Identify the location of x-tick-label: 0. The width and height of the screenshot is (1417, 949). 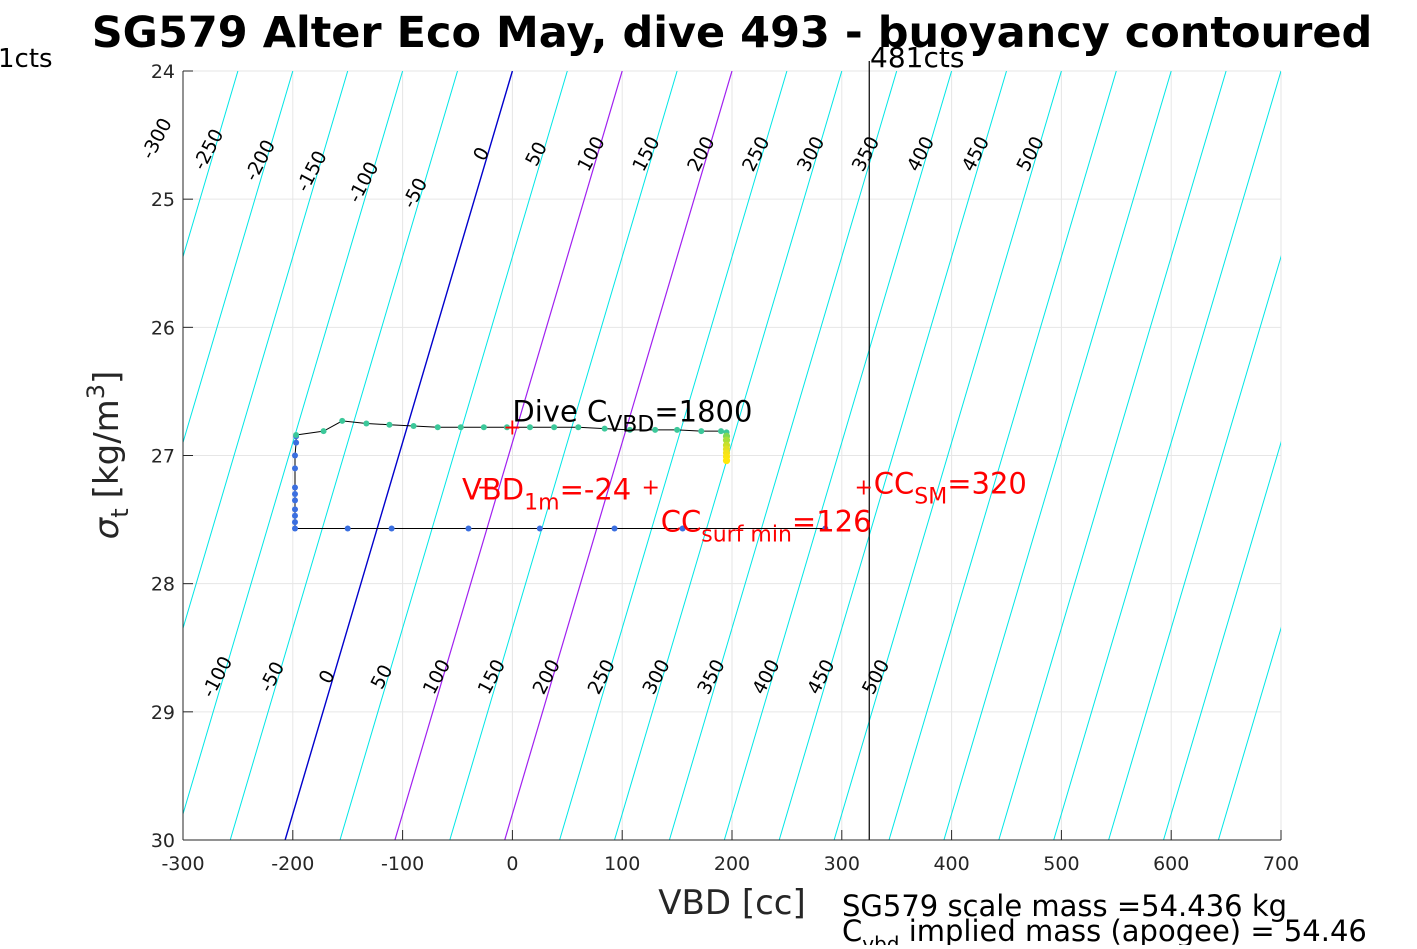
(512, 864).